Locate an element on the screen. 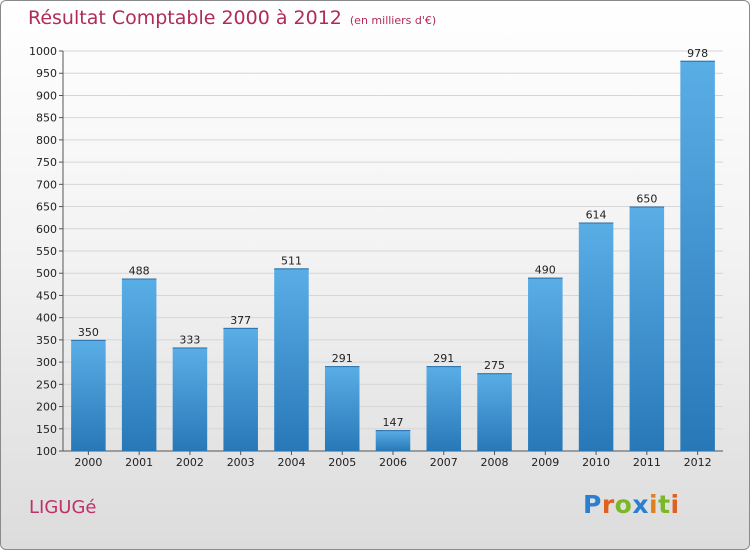  y-tick-label: 300 is located at coordinates (46, 362).